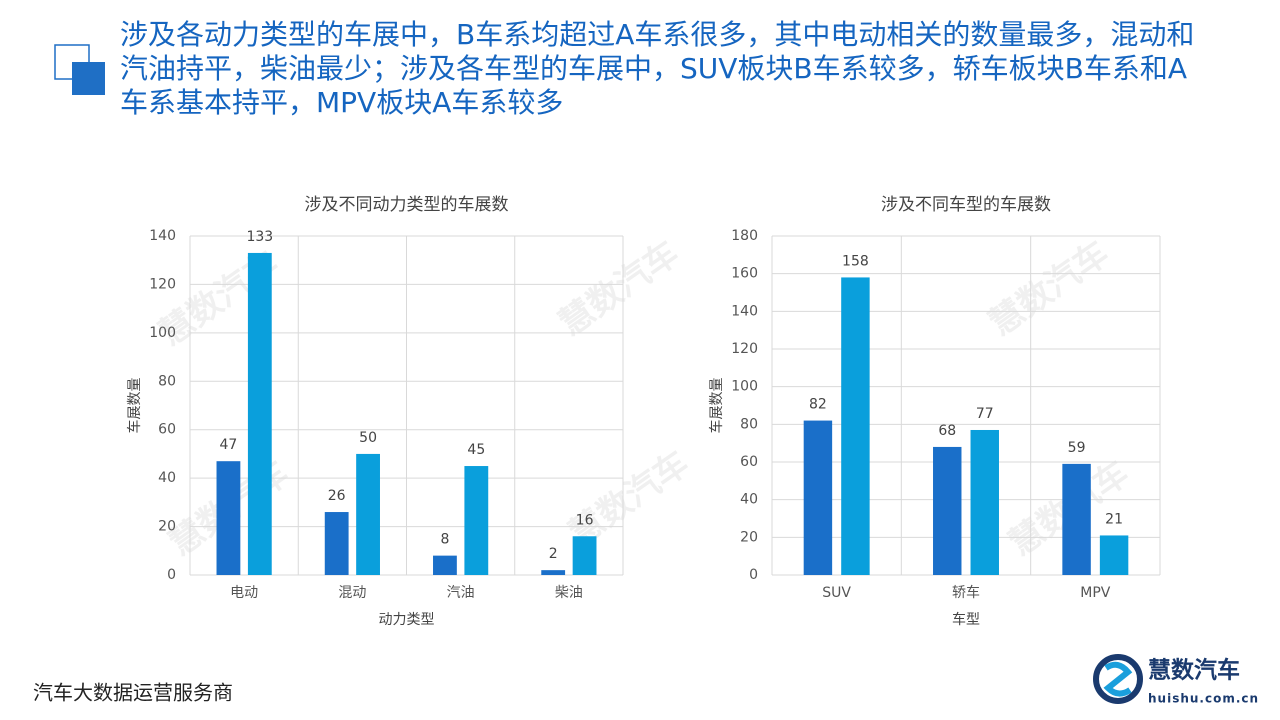 Image resolution: width=1280 pixels, height=720 pixels. What do you see at coordinates (966, 205) in the screenshot?
I see `chart-title: 涉及不同车型的车展数` at bounding box center [966, 205].